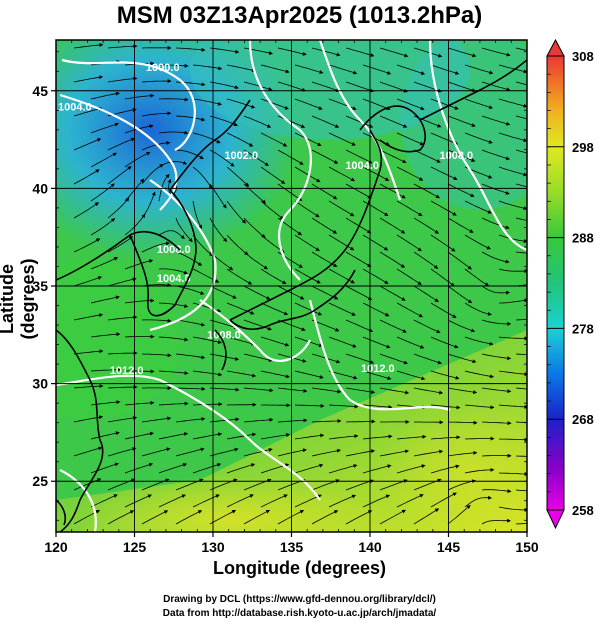 The image size is (599, 625). I want to click on x-tick-label-150: 150, so click(527, 547).